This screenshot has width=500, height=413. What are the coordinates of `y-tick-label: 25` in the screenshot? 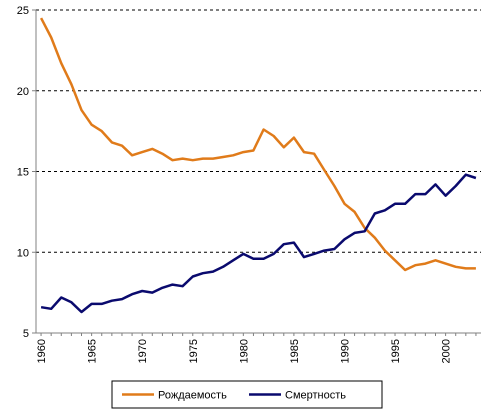 It's located at (23, 11).